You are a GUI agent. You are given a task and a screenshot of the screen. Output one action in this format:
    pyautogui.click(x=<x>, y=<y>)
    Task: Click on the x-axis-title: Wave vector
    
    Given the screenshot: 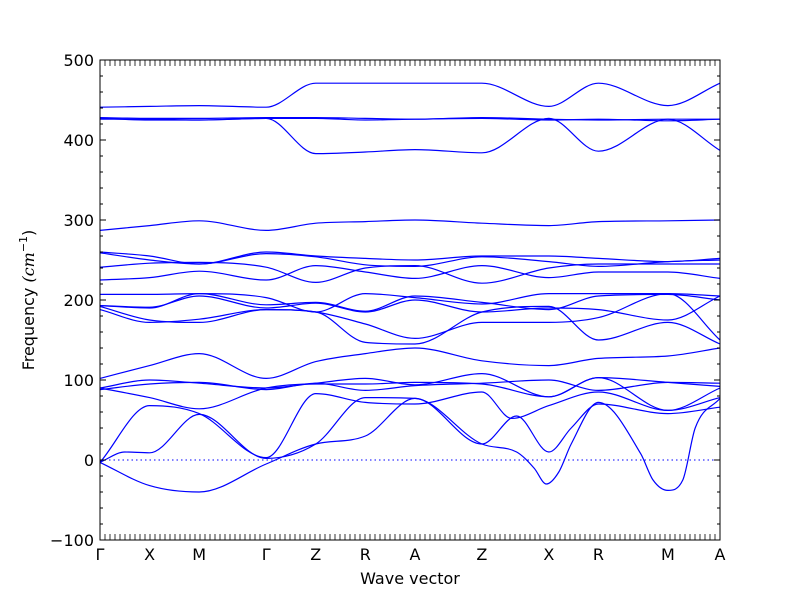 What is the action you would take?
    pyautogui.click(x=410, y=578)
    